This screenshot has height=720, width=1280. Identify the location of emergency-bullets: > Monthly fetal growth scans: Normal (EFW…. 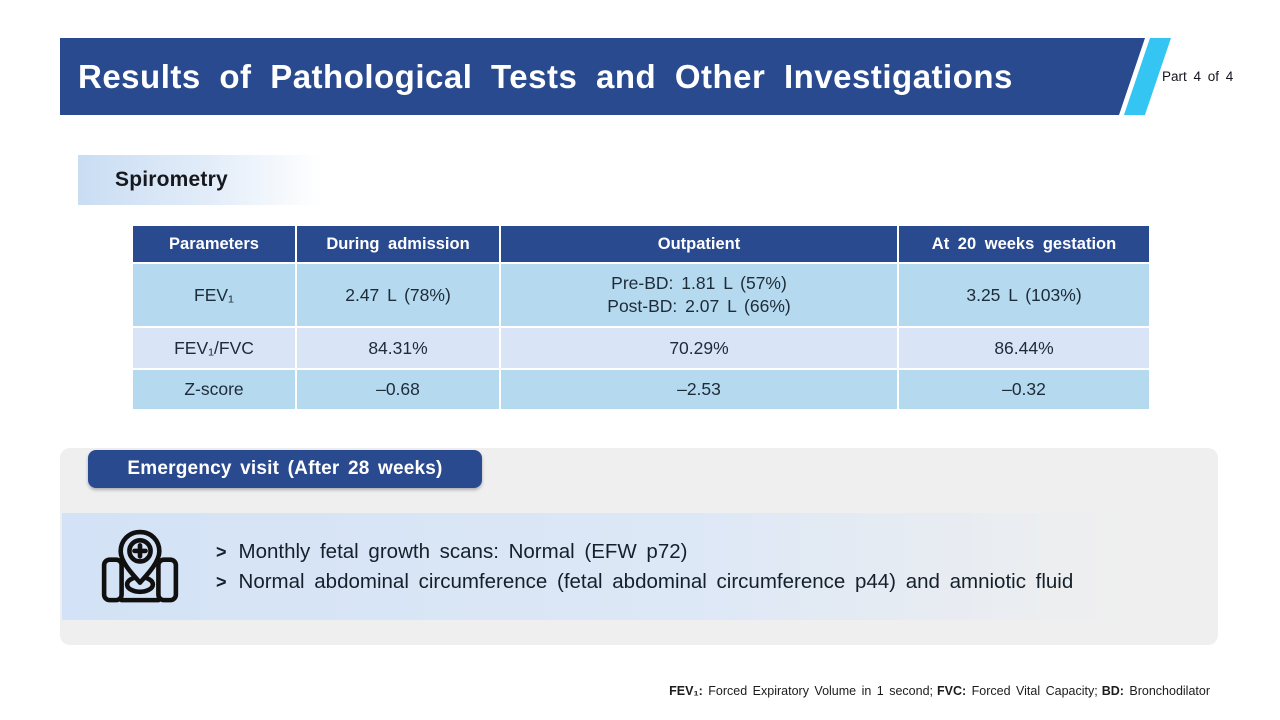
(644, 567).